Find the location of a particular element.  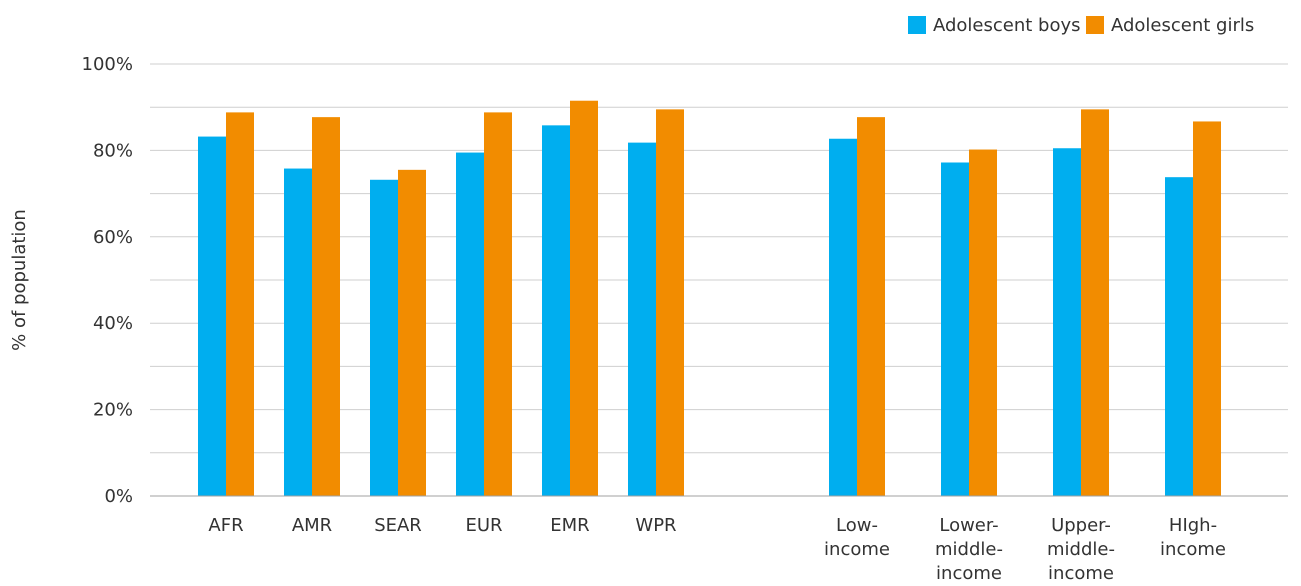

x-tick-label: Upper-middle-income is located at coordinates (1081, 549).